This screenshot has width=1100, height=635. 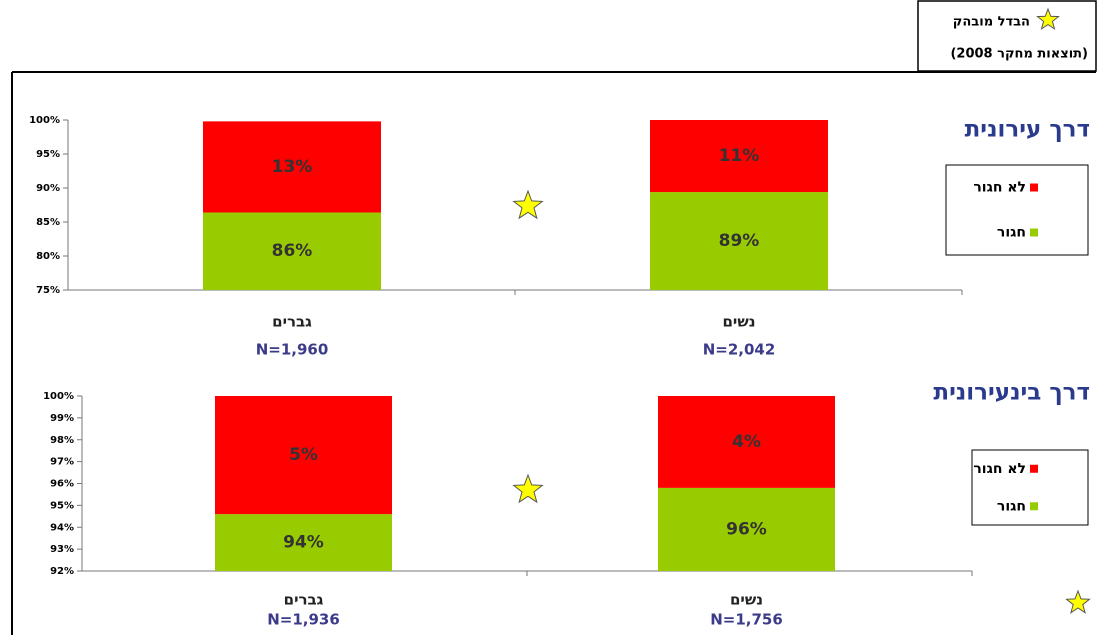 What do you see at coordinates (991, 22) in the screenshot?
I see `note-line1: הבדל מובהק` at bounding box center [991, 22].